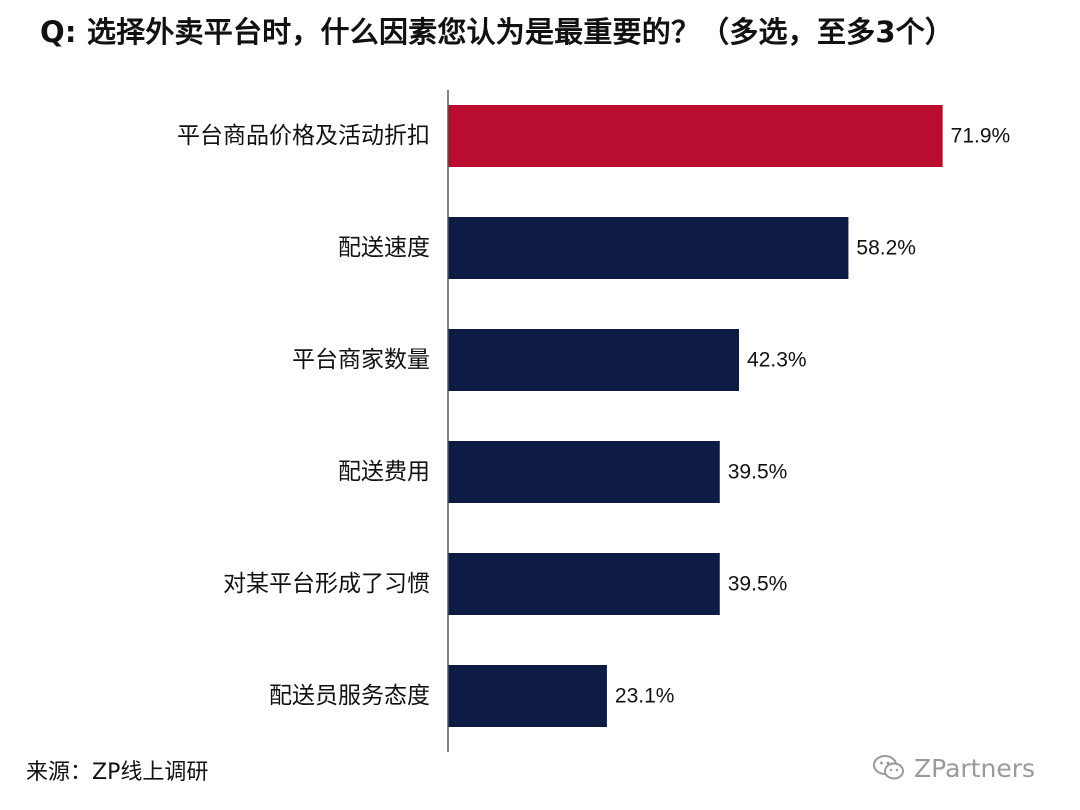  I want to click on watermark: ZPartners, so click(953, 768).